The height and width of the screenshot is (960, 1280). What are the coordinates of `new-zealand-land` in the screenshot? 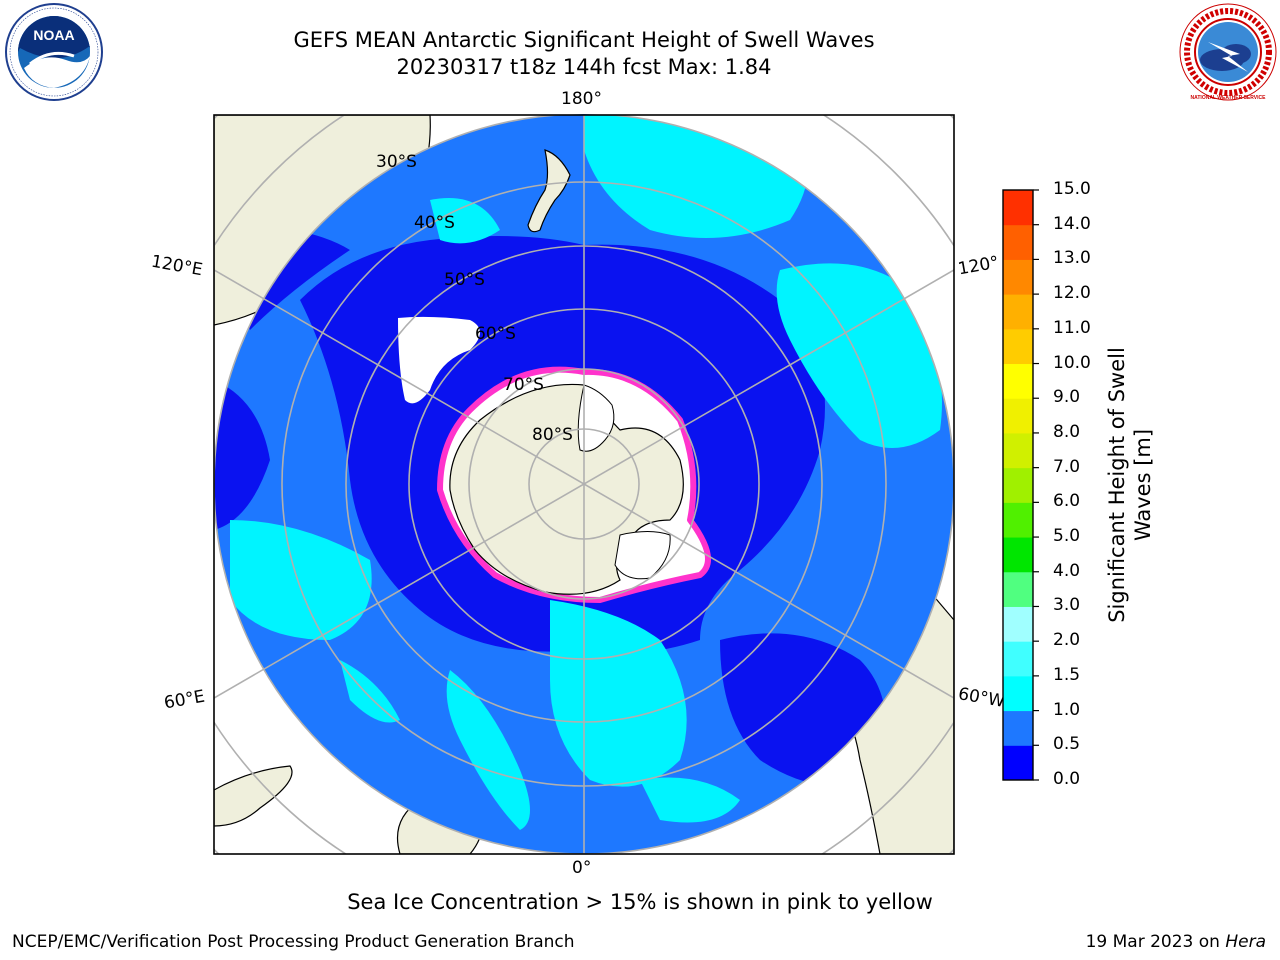 It's located at (549, 191).